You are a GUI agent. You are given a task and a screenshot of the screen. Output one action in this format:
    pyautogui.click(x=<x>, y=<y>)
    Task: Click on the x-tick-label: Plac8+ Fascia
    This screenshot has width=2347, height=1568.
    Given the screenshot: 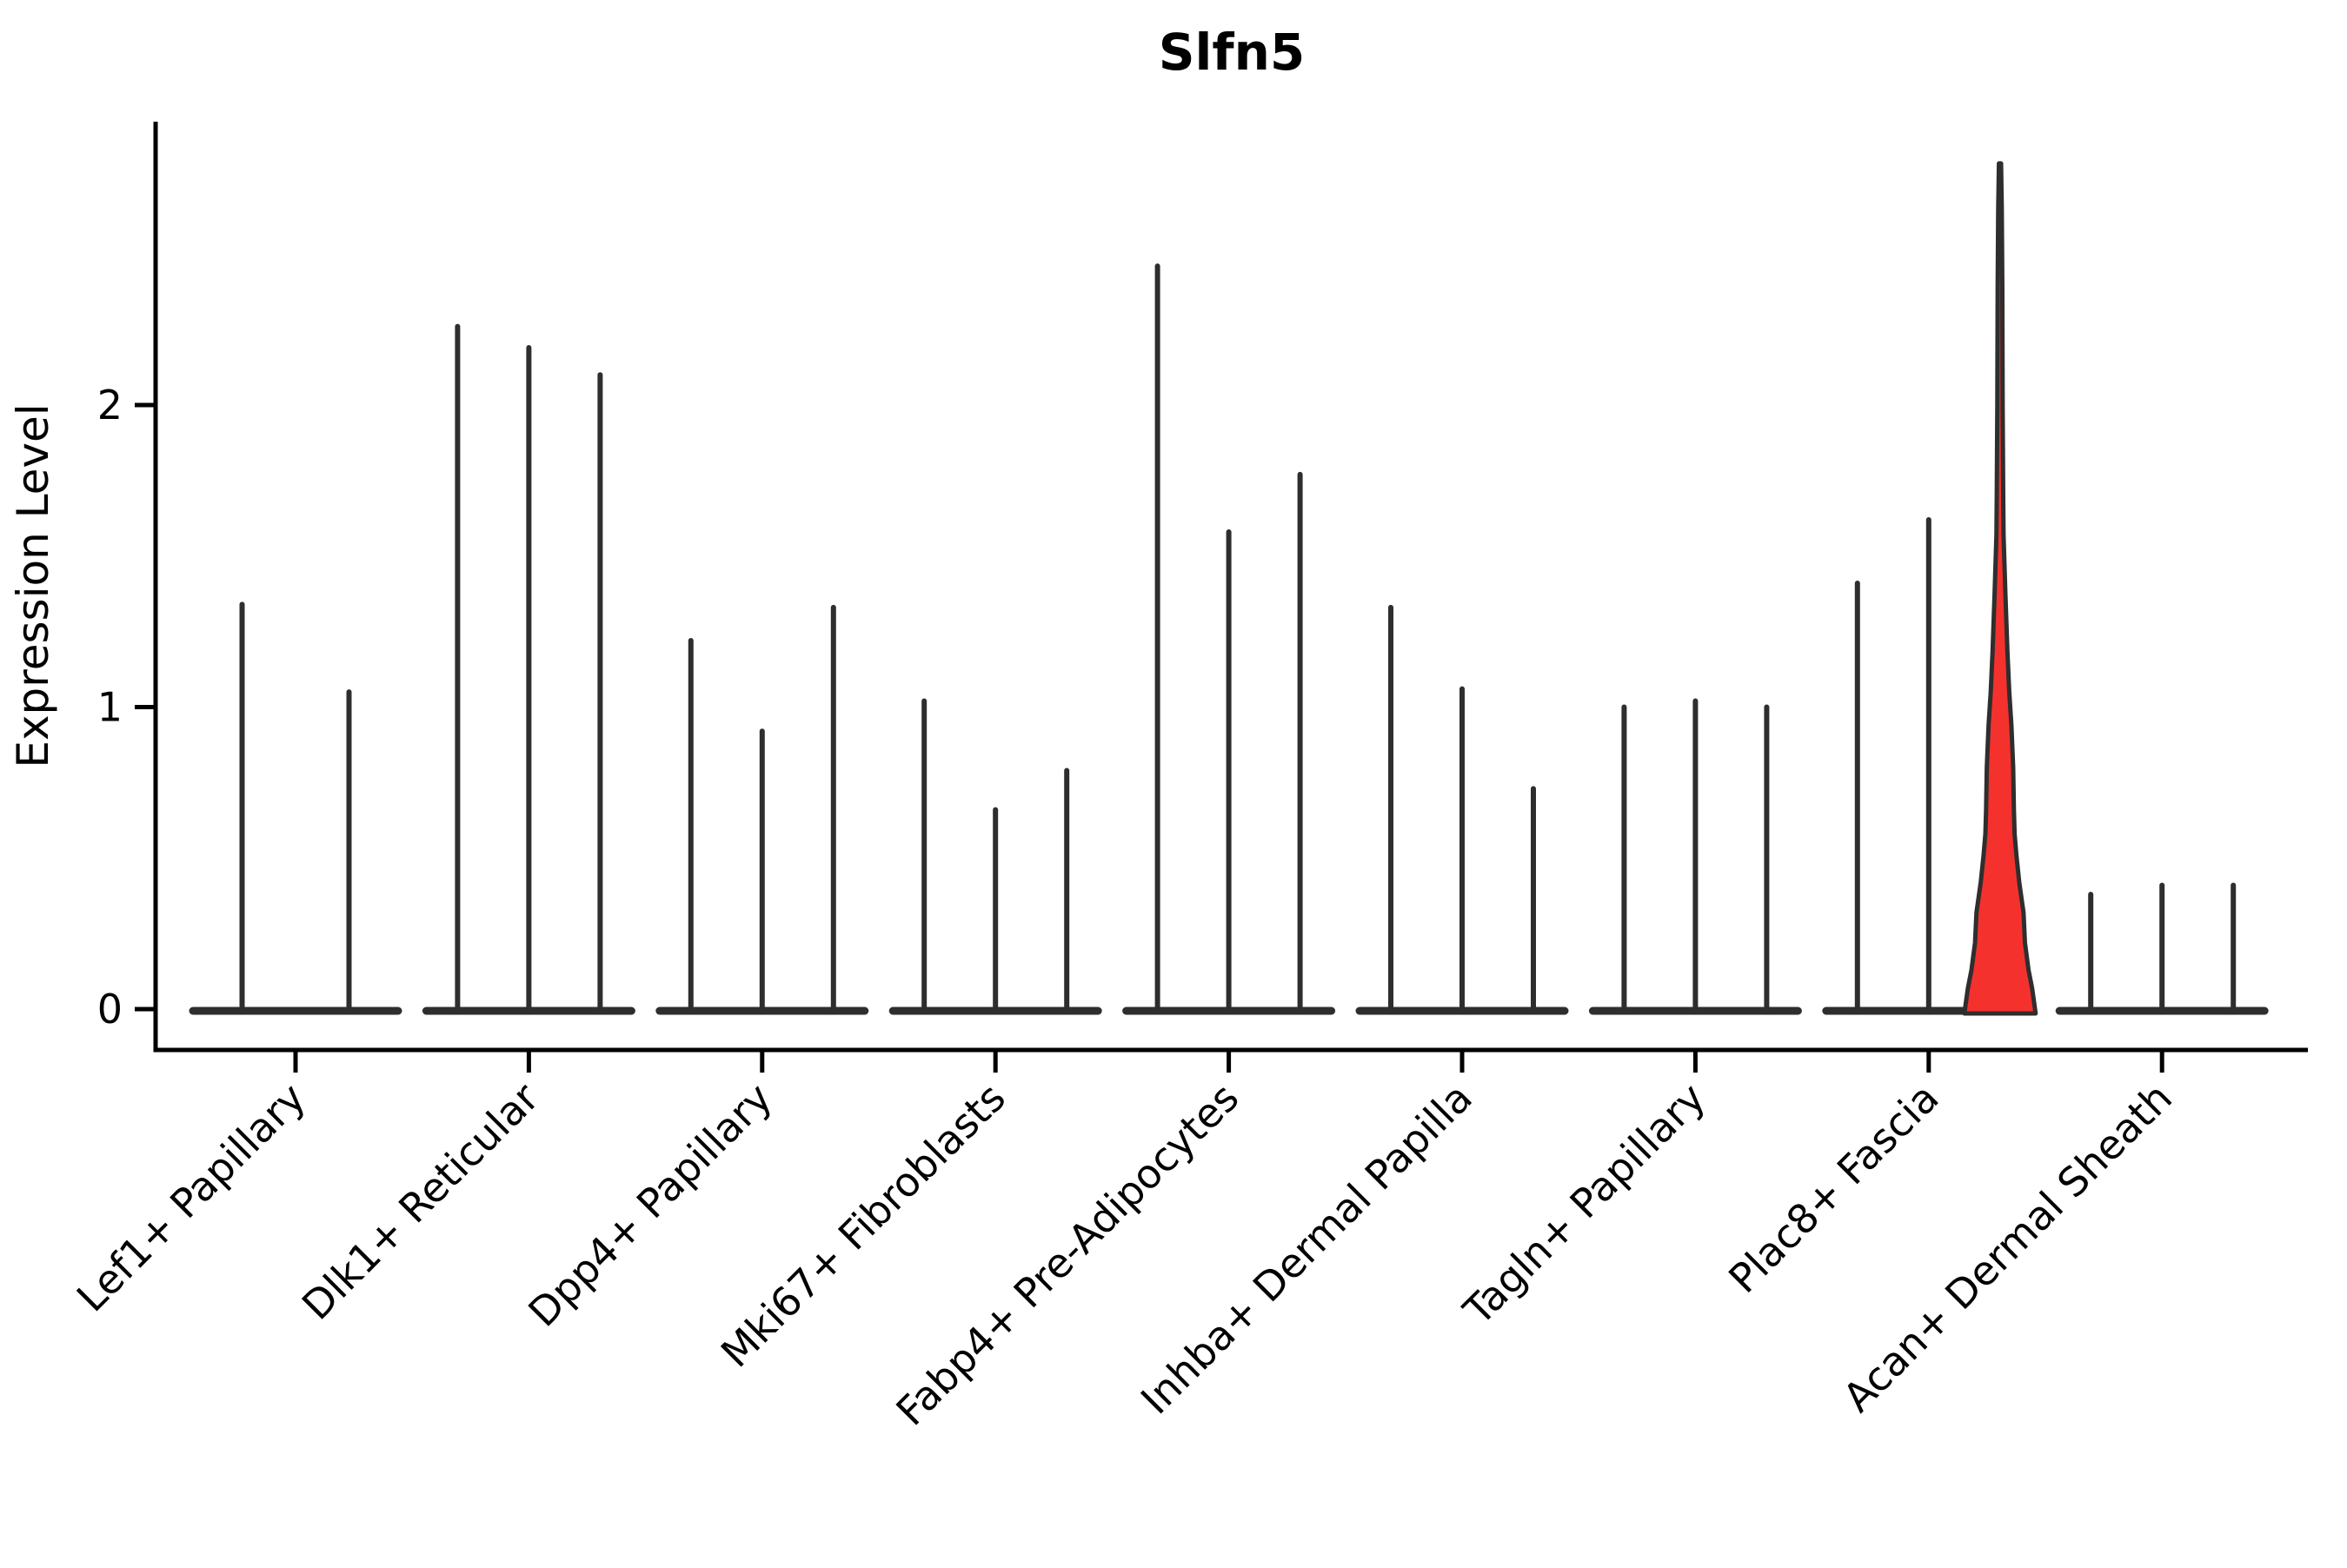 What is the action you would take?
    pyautogui.click(x=1833, y=1188)
    